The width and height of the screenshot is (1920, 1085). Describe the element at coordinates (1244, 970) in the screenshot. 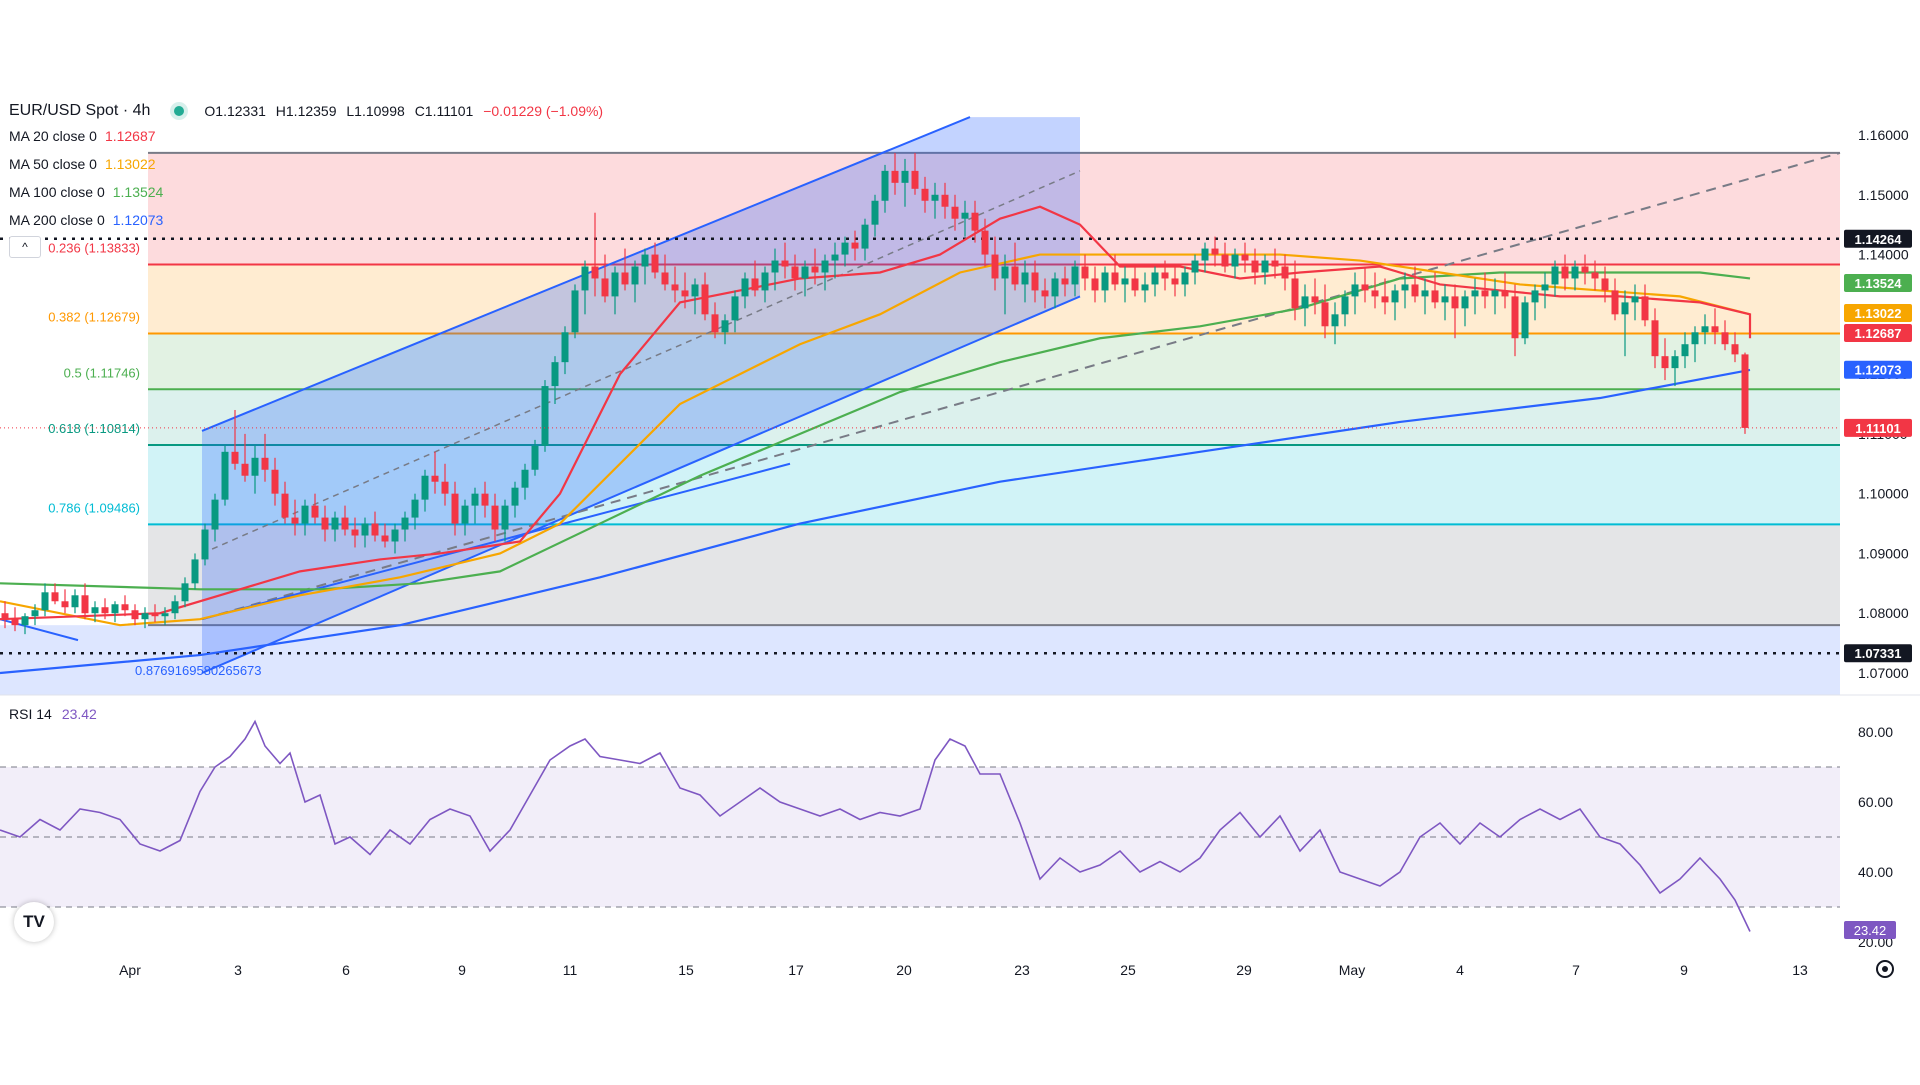

I see `time-axis-label: 29` at that location.